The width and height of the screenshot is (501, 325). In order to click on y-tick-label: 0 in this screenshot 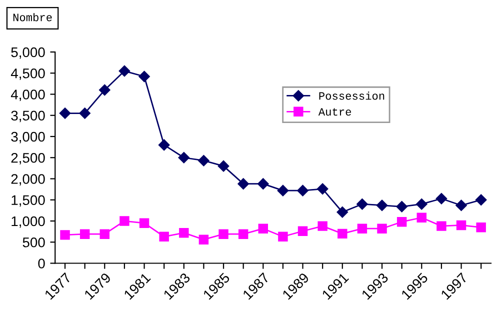, I will do `click(41, 263)`.